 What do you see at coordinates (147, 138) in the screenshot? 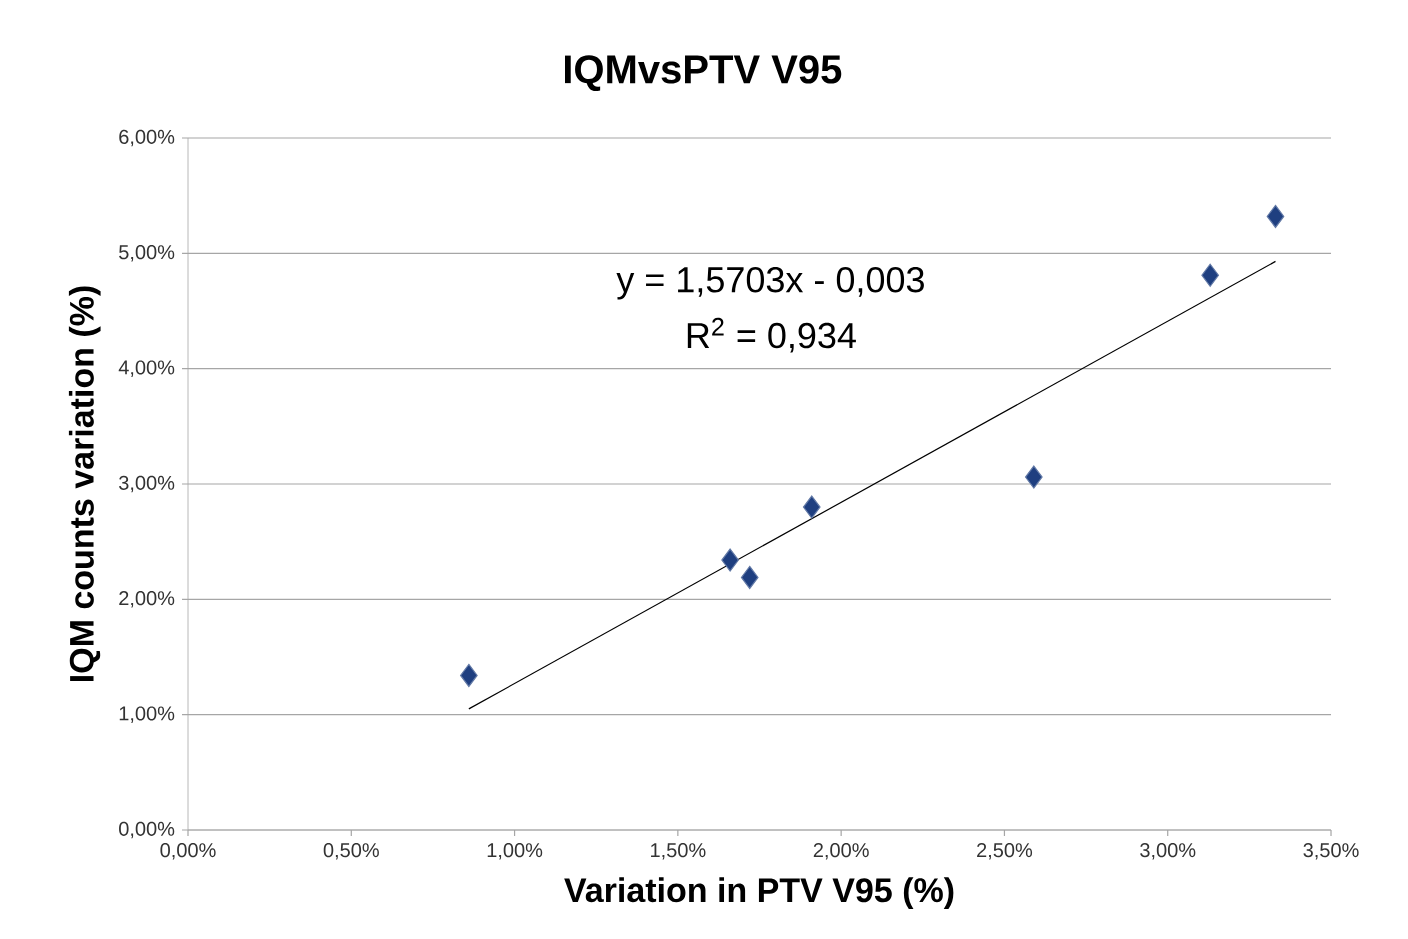
I see `y-tick-label: 6,00%` at bounding box center [147, 138].